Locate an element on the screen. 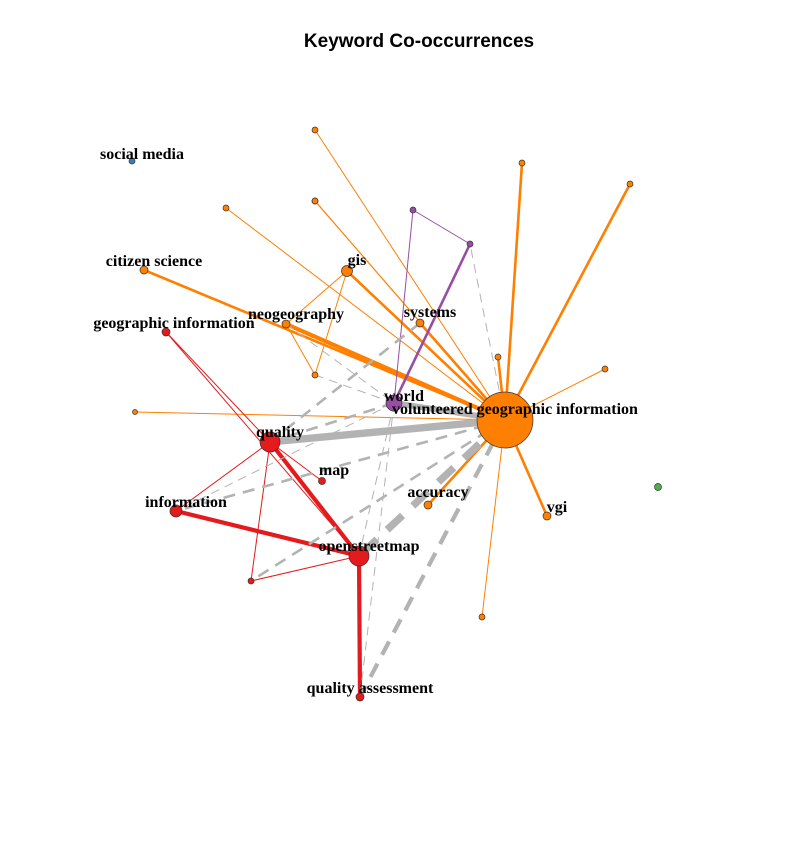  node-label-gis: gis is located at coordinates (357, 260).